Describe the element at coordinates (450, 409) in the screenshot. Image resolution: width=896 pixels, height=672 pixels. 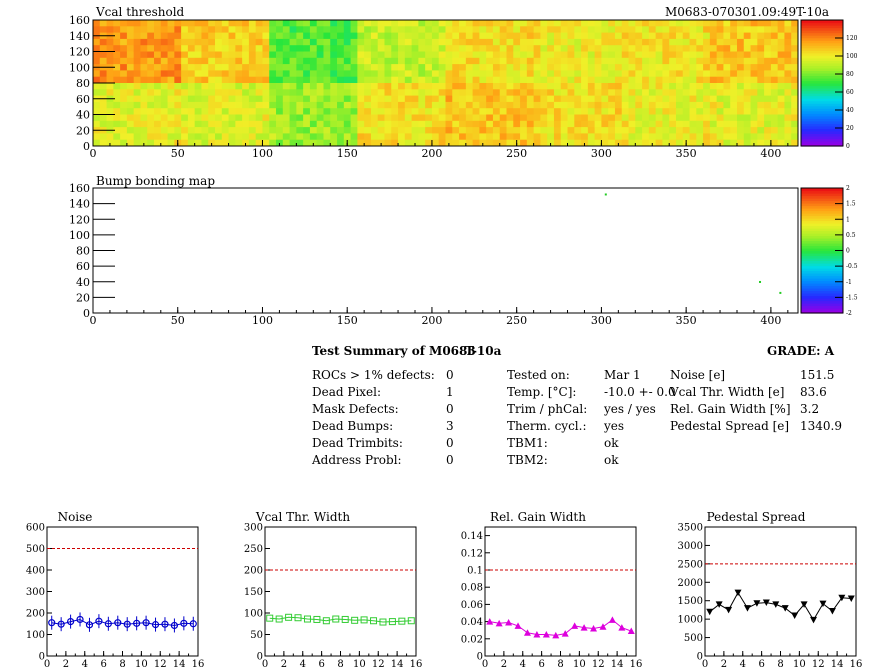
I see `summary-value: 0` at that location.